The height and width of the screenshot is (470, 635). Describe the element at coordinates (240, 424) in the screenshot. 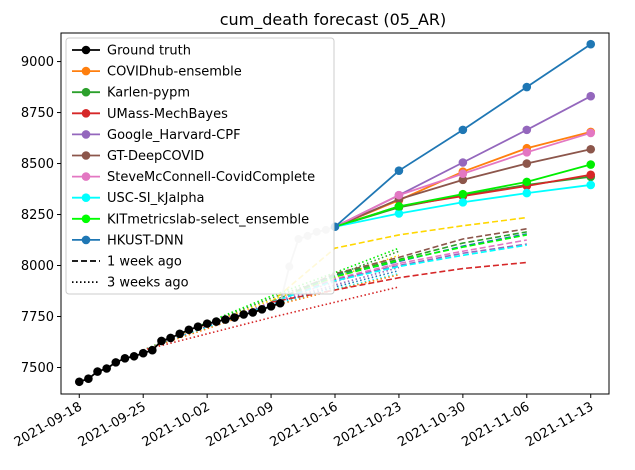

I see `x-tick-label: 2021-10-09` at that location.